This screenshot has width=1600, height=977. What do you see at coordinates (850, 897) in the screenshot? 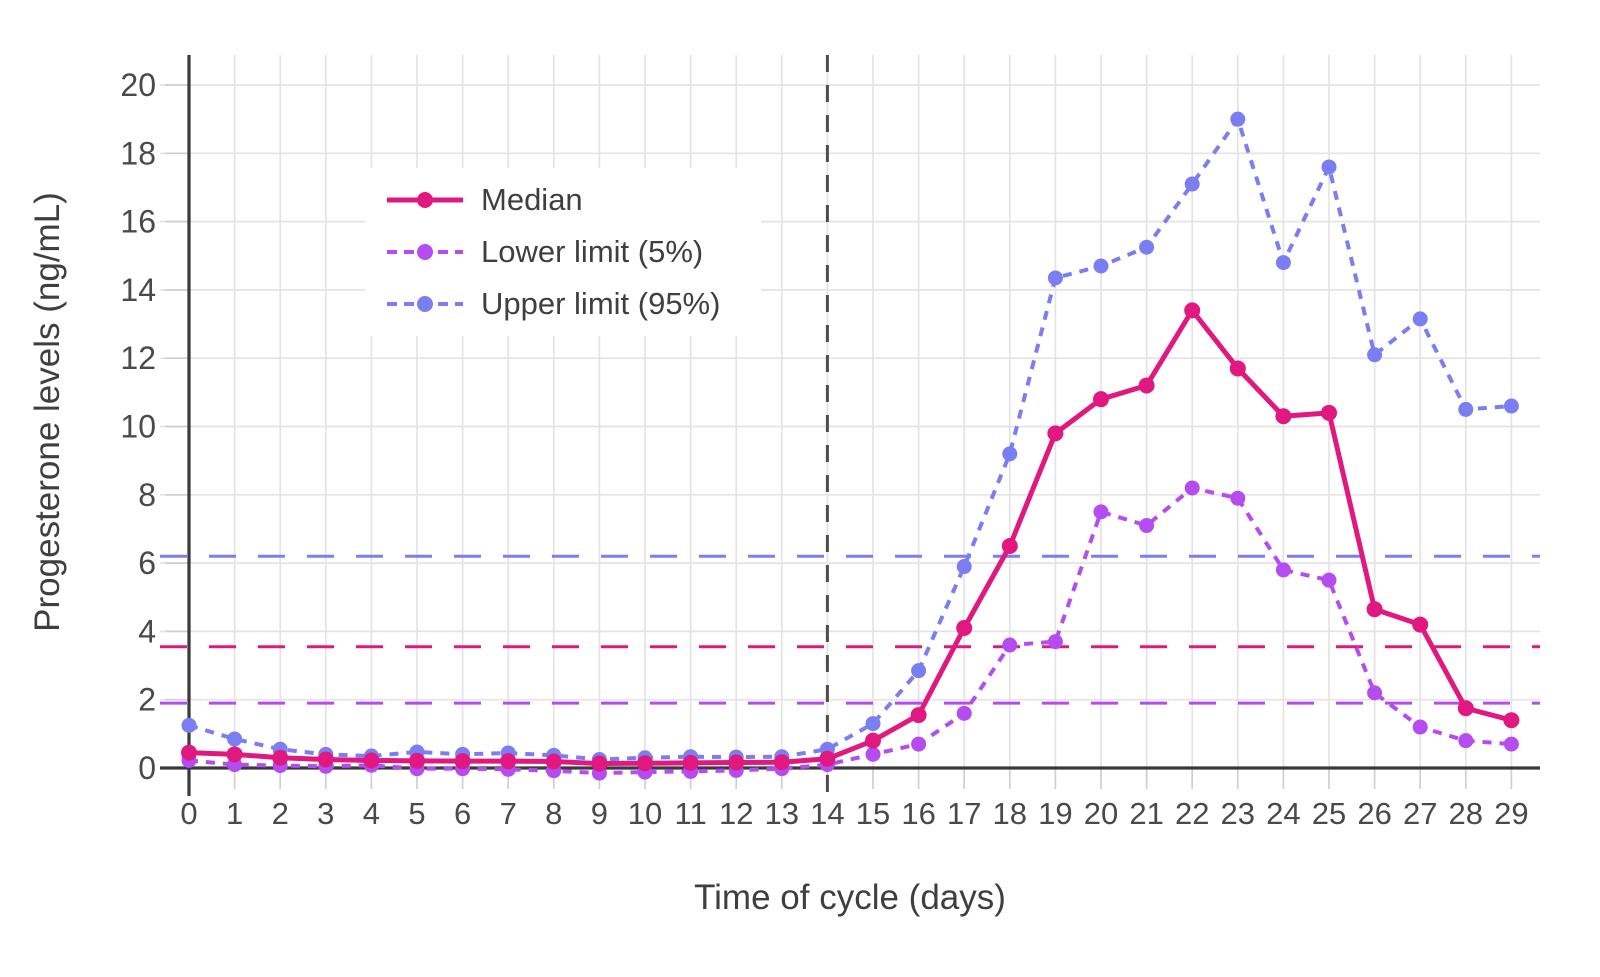
I see `x-axis-title: Time of cycle (days)` at bounding box center [850, 897].